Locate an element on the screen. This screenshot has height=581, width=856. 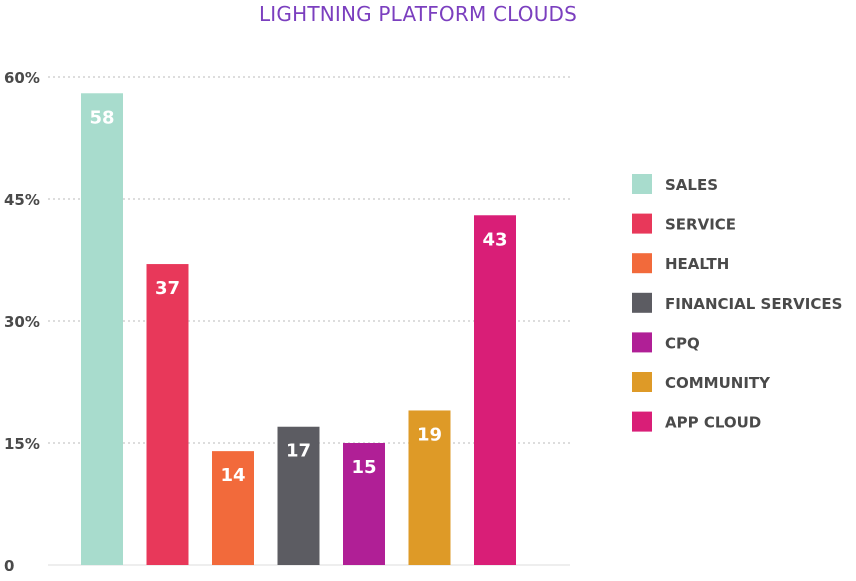
bar-value-label: 37 is located at coordinates (167, 288).